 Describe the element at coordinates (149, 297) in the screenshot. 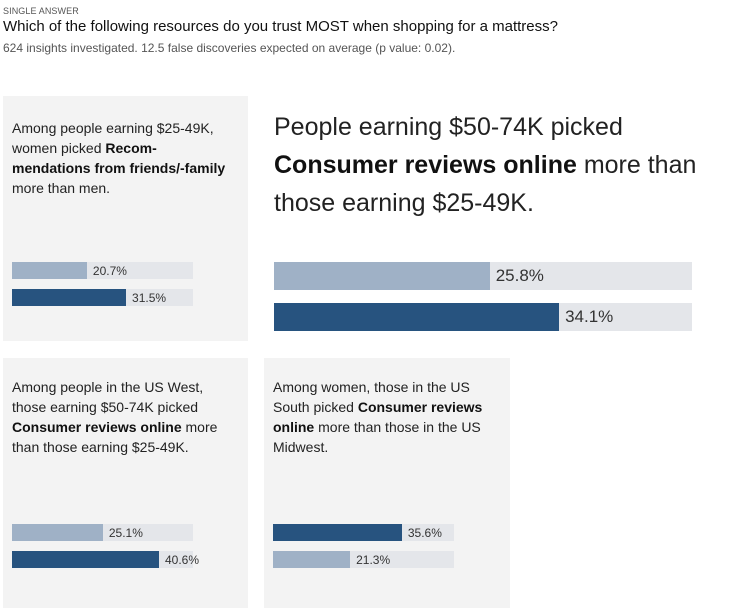

I see `bar-label: 31.5%` at that location.